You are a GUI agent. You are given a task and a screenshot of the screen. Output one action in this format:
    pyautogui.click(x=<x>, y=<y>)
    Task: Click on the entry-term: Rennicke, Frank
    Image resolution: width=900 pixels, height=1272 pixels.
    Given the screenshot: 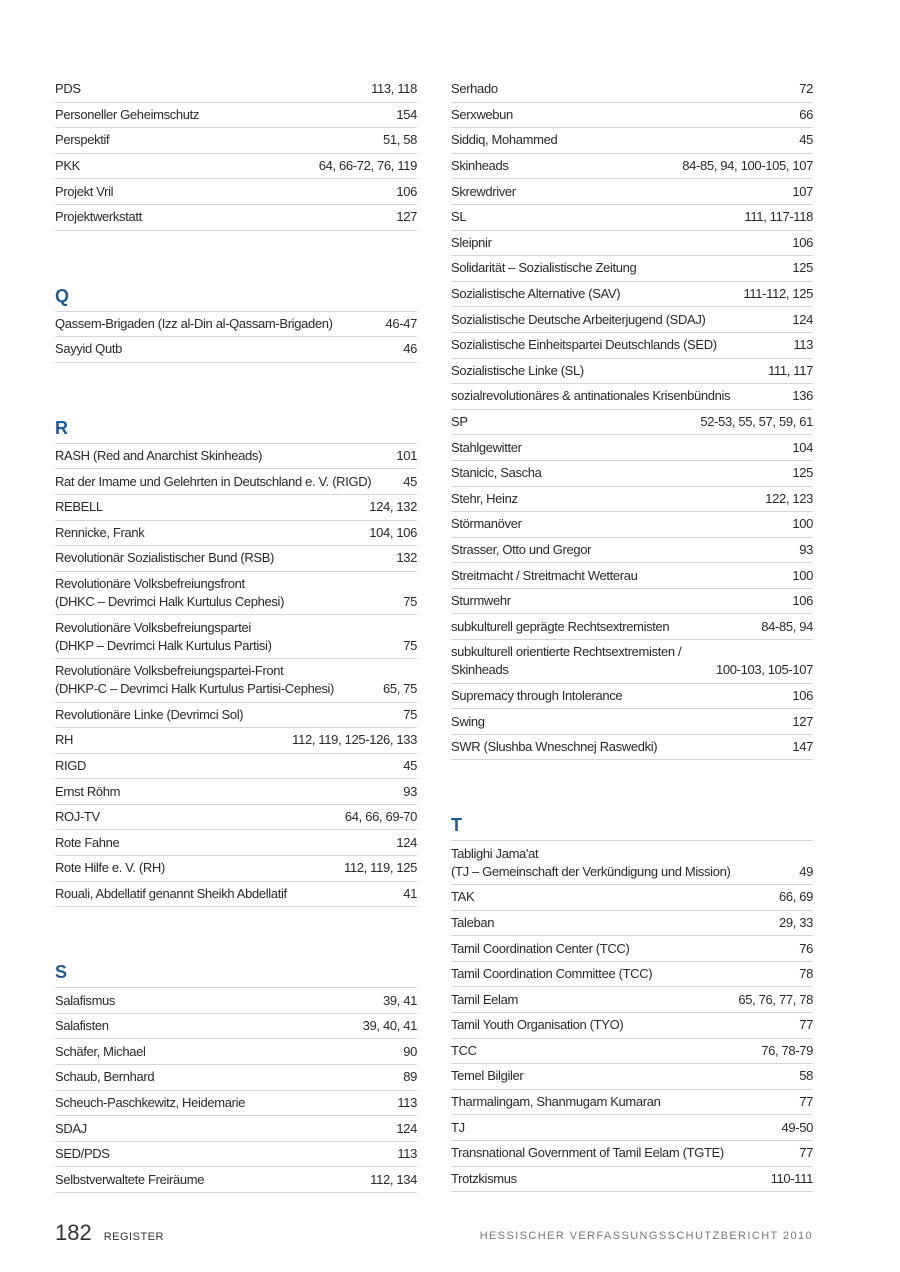 What is the action you would take?
    pyautogui.click(x=100, y=532)
    